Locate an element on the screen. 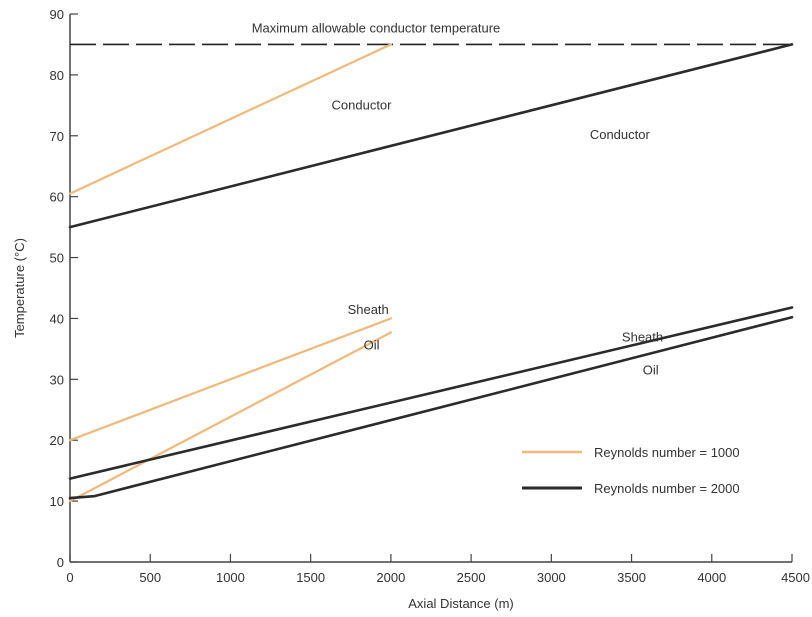 The image size is (812, 617). x-tick-label: 2500 is located at coordinates (471, 577).